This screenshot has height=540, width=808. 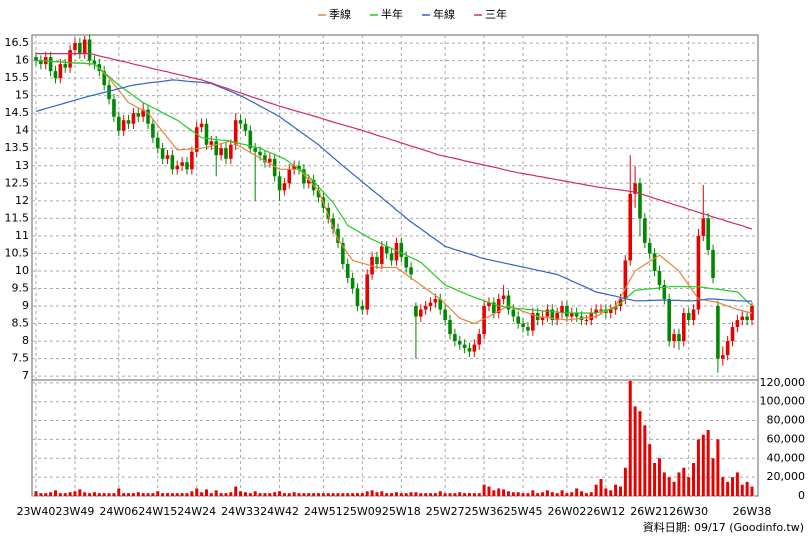 I want to click on y-tick-label: 8, so click(x=25, y=340).